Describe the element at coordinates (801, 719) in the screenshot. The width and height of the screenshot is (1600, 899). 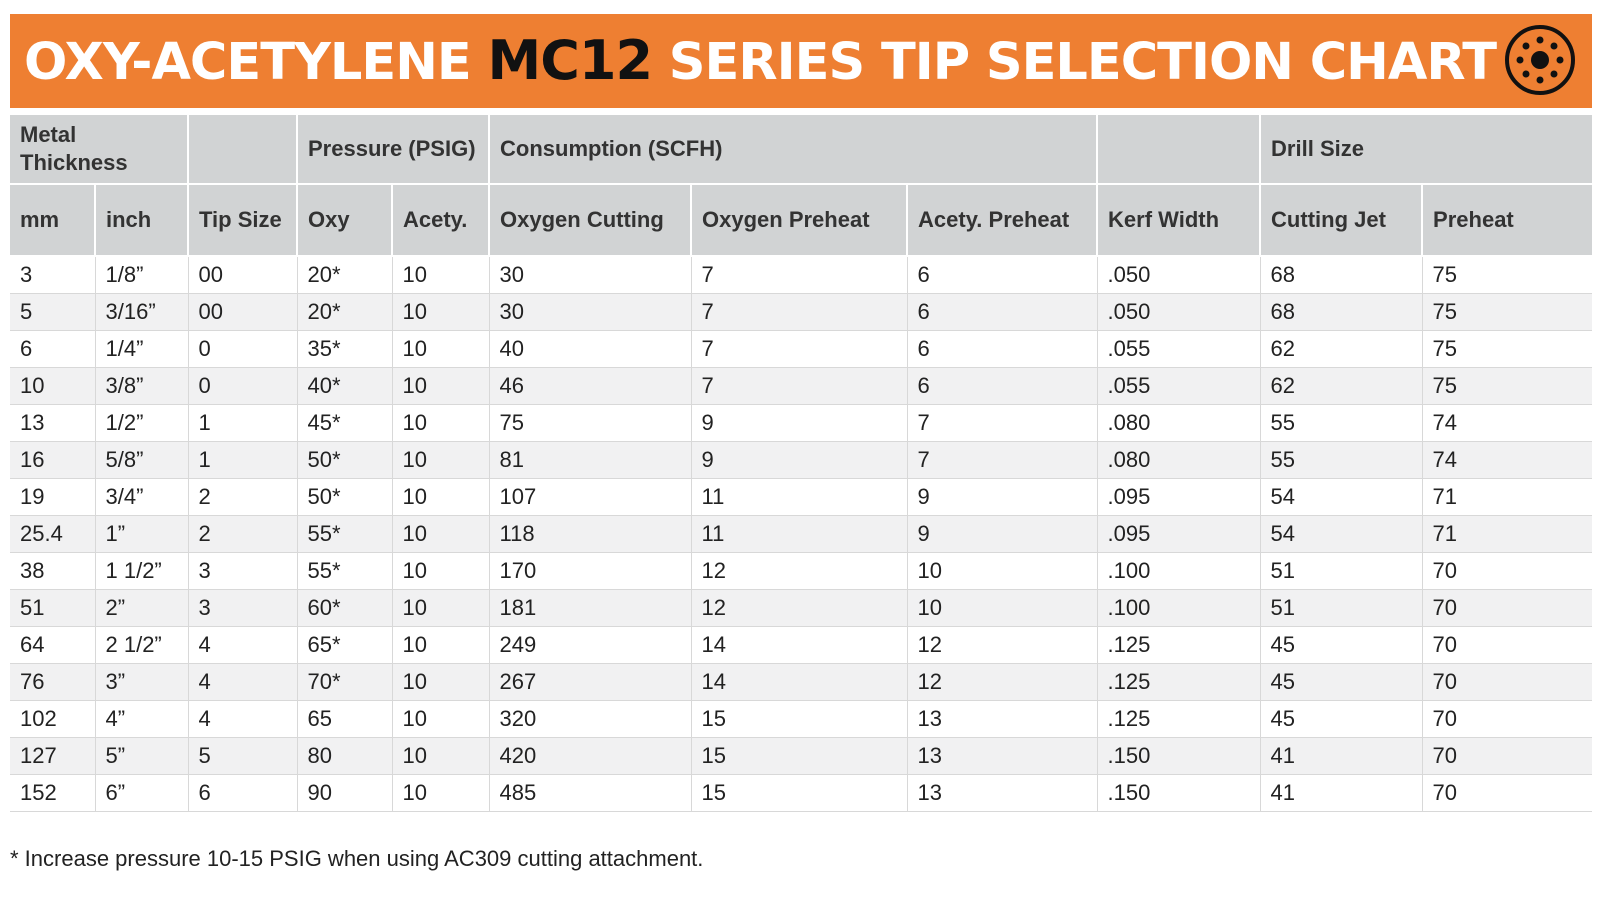
I see `table-row: 102 4” 4 65 10 320 15 13.125 45 70` at that location.